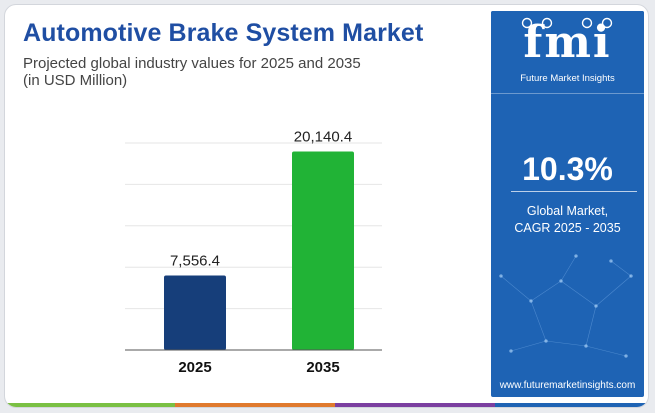  I want to click on x-tick-label-2035: 2035, so click(322, 367).